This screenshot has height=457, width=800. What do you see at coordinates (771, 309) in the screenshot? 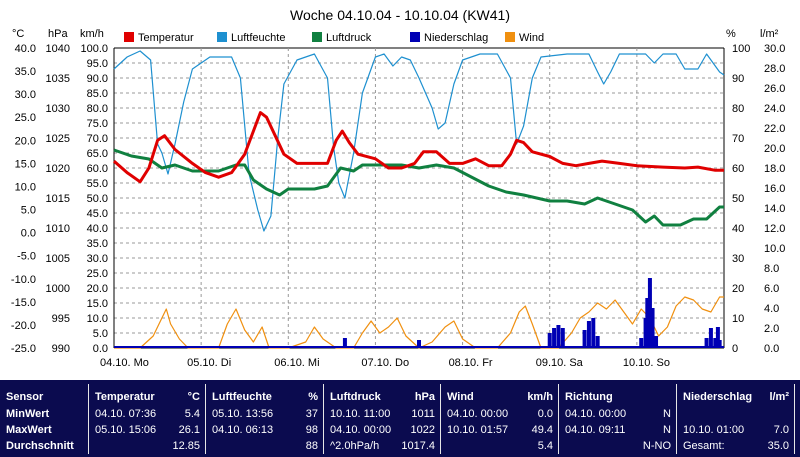
I see `tick-label-rain: 4.0` at bounding box center [771, 309].